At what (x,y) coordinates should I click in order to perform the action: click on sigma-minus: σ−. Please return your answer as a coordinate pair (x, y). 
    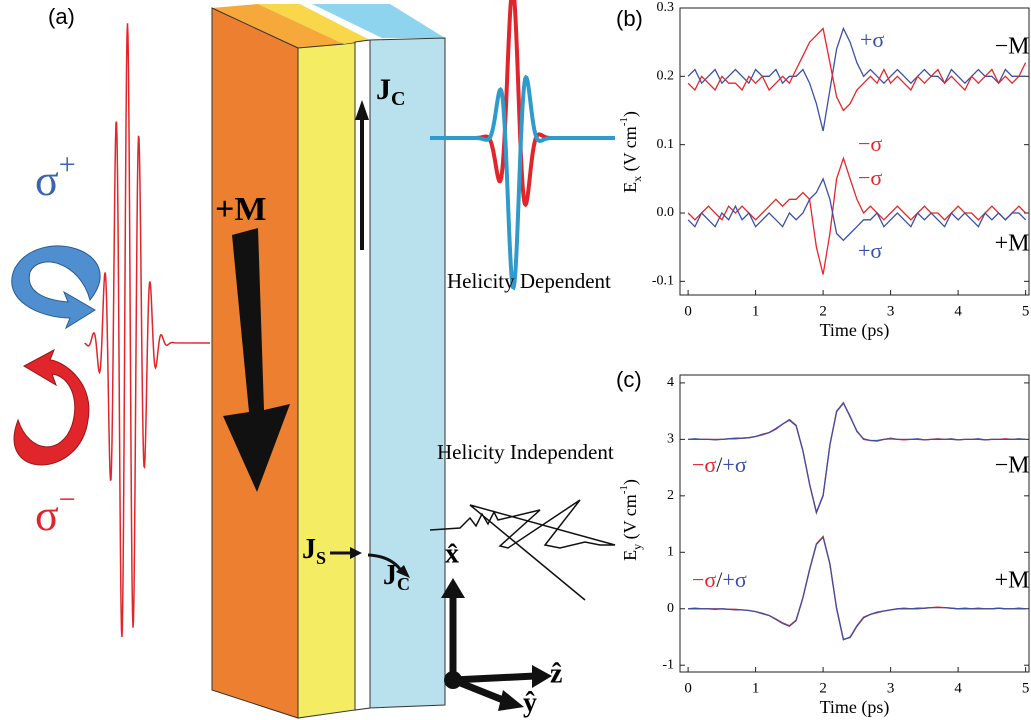
    Looking at the image, I should click on (55, 511).